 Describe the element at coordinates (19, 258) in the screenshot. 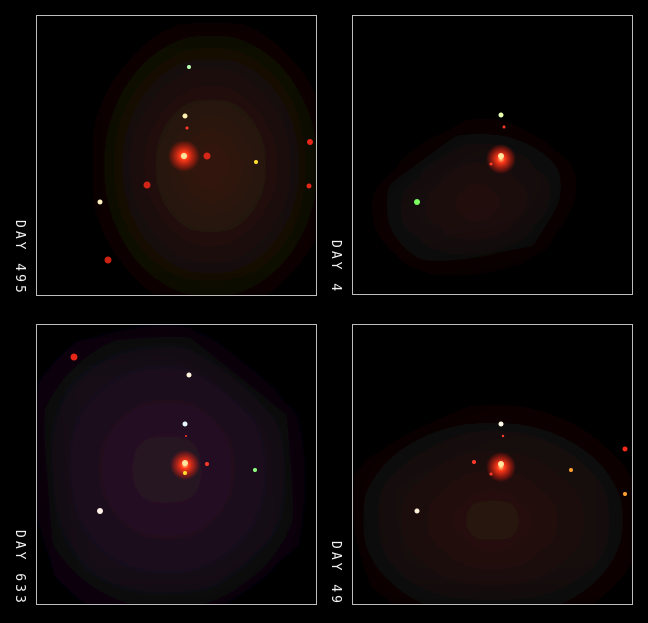

I see `panel-label-day-495: DAY 495` at that location.